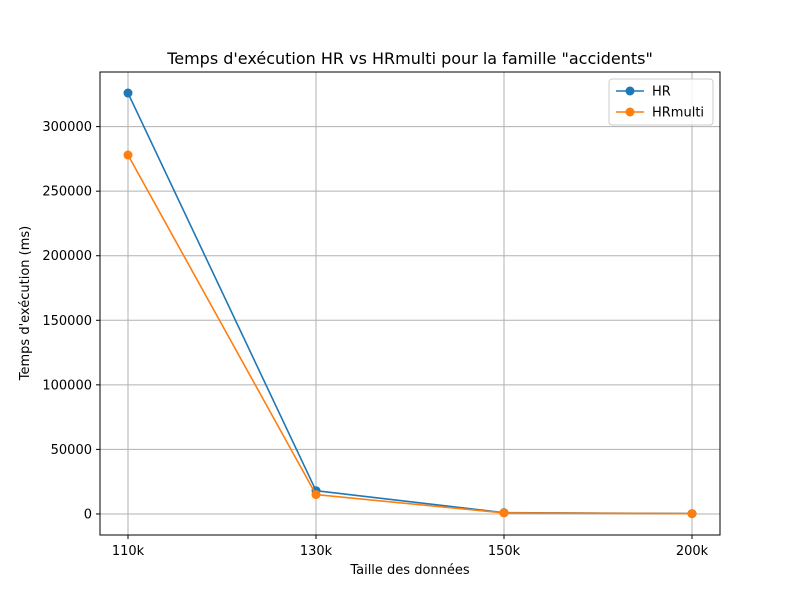 Image resolution: width=800 pixels, height=604 pixels. I want to click on legend: HR HRmulti, so click(661, 102).